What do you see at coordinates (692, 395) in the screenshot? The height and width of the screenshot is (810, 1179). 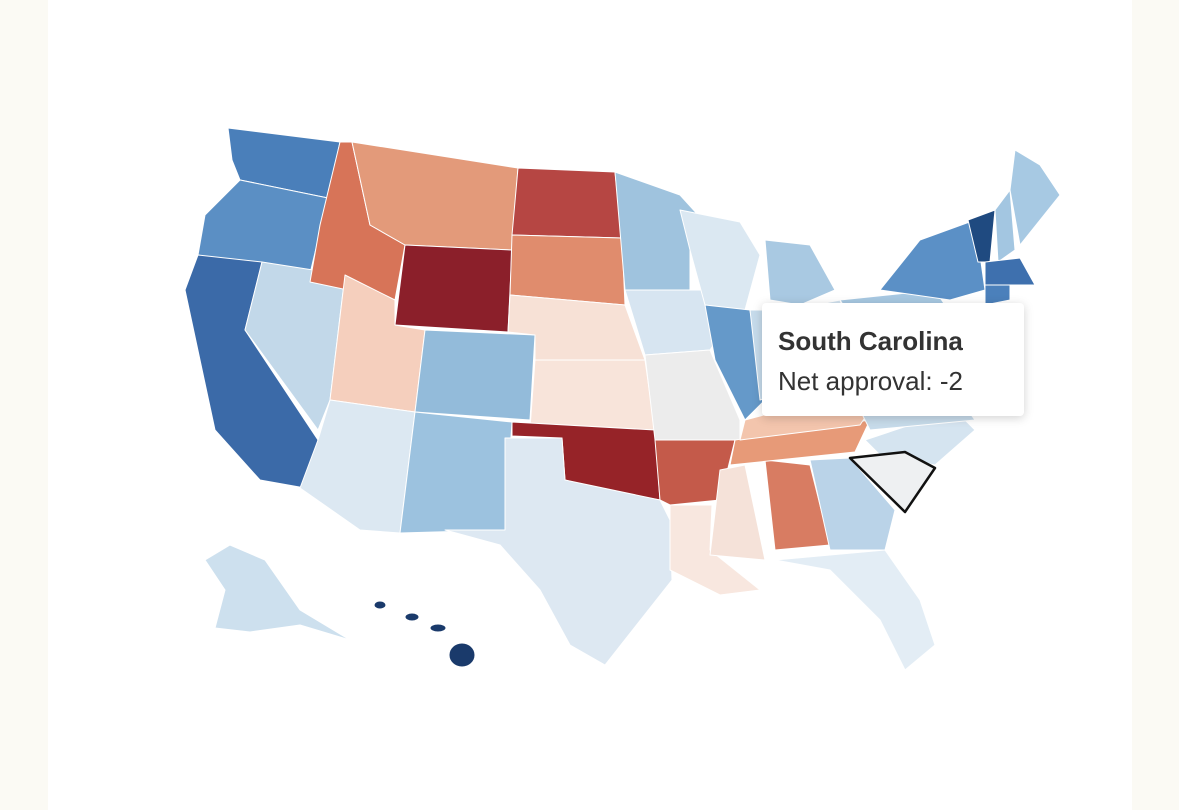 I see `state-mo` at bounding box center [692, 395].